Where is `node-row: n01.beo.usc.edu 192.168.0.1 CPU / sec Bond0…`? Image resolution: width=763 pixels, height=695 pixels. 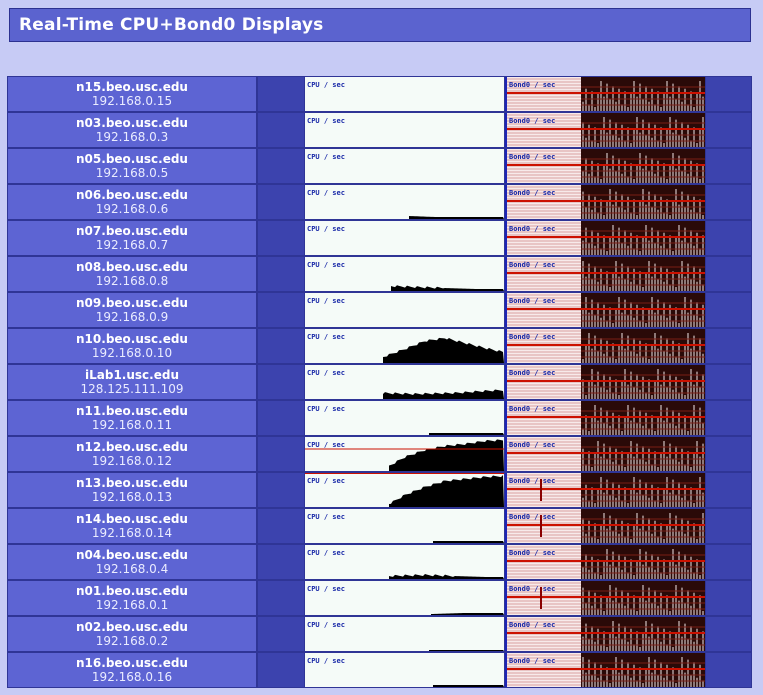 node-row: n01.beo.usc.edu 192.168.0.1 CPU / sec Bond0… is located at coordinates (379, 598).